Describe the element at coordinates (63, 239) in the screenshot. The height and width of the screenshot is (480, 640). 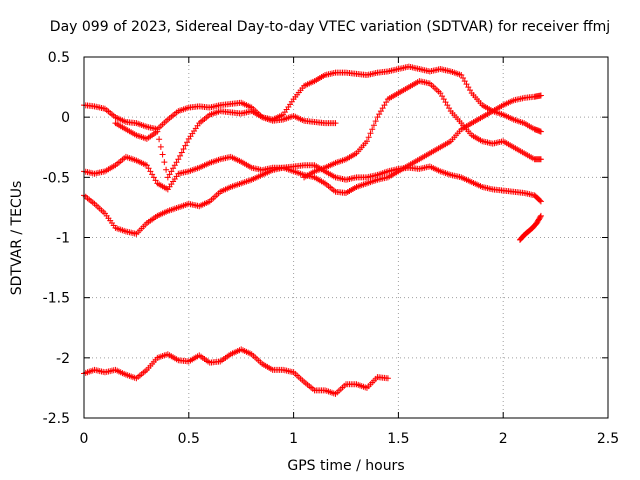
I see `y-tick-label: -1` at that location.